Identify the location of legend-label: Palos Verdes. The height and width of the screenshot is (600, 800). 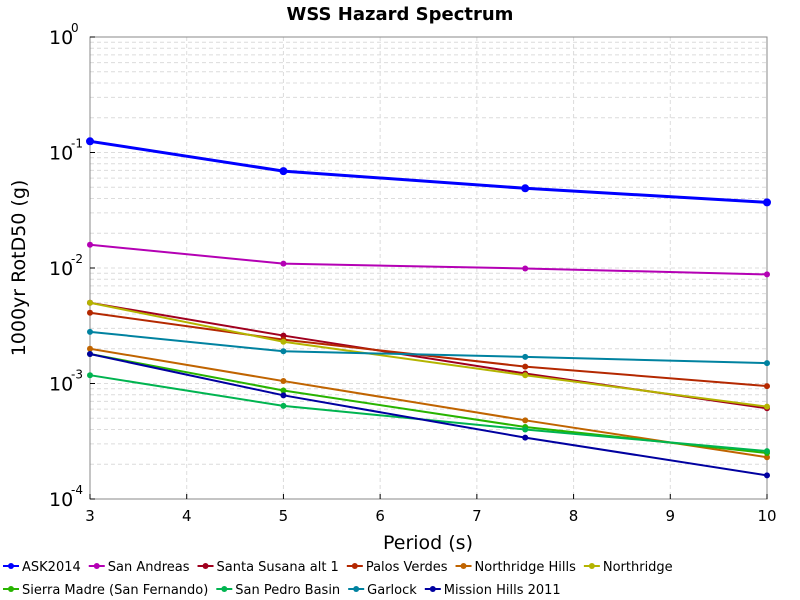
(407, 567).